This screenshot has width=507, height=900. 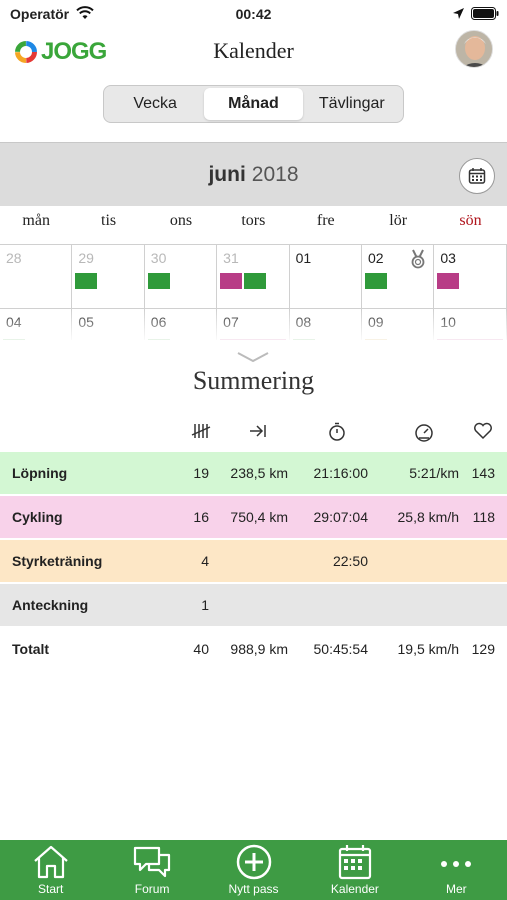 What do you see at coordinates (259, 649) in the screenshot?
I see `summary-distance: 988,9 km` at bounding box center [259, 649].